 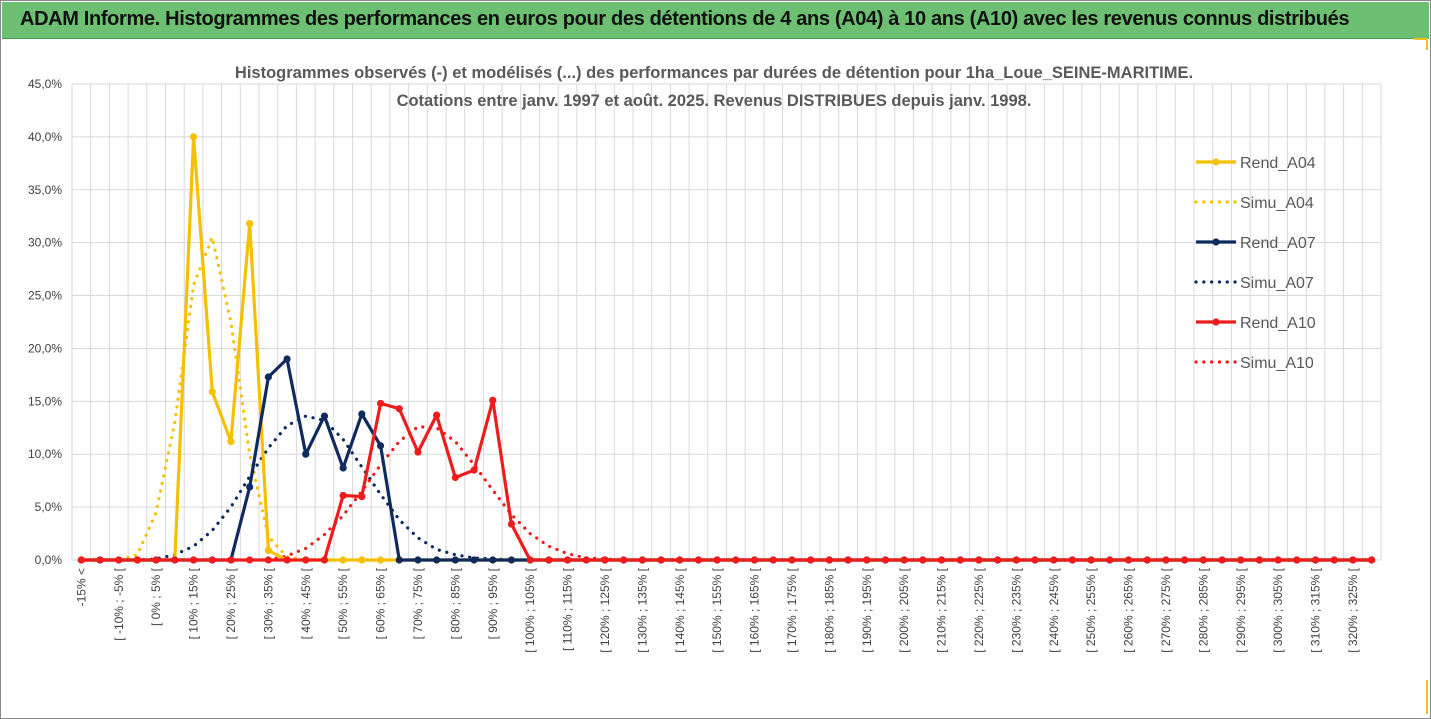 I want to click on x-tick-label: [ 160% ; 165% [, so click(x=755, y=609).